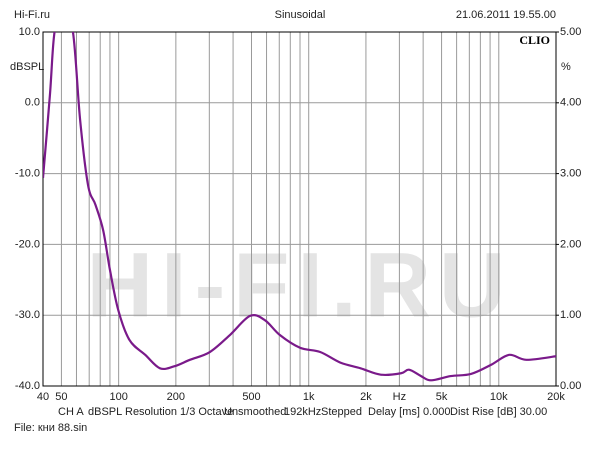 The width and height of the screenshot is (600, 450). Describe the element at coordinates (341, 412) in the screenshot. I see `footer-item: Stepped` at that location.